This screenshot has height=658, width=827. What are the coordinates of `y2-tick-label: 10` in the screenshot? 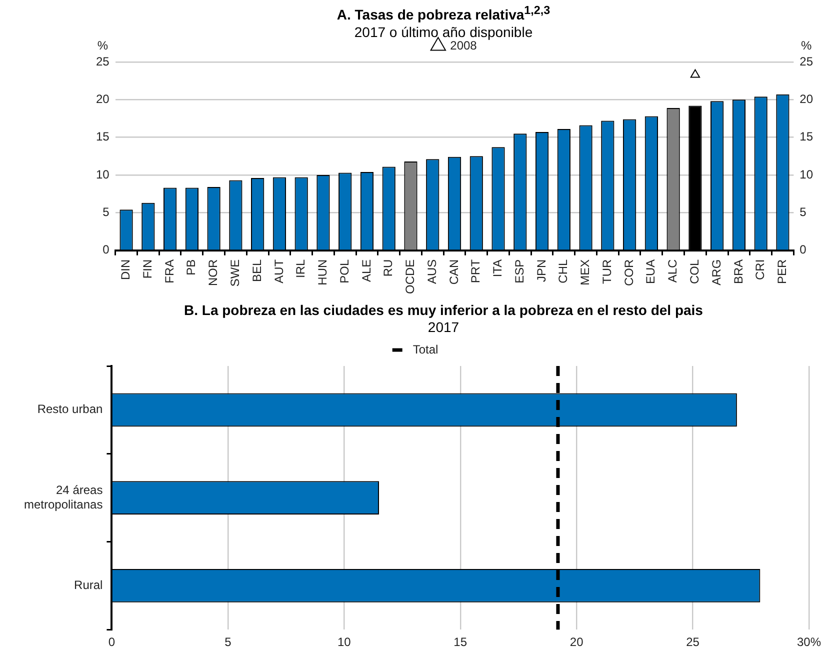 It's located at (807, 174).